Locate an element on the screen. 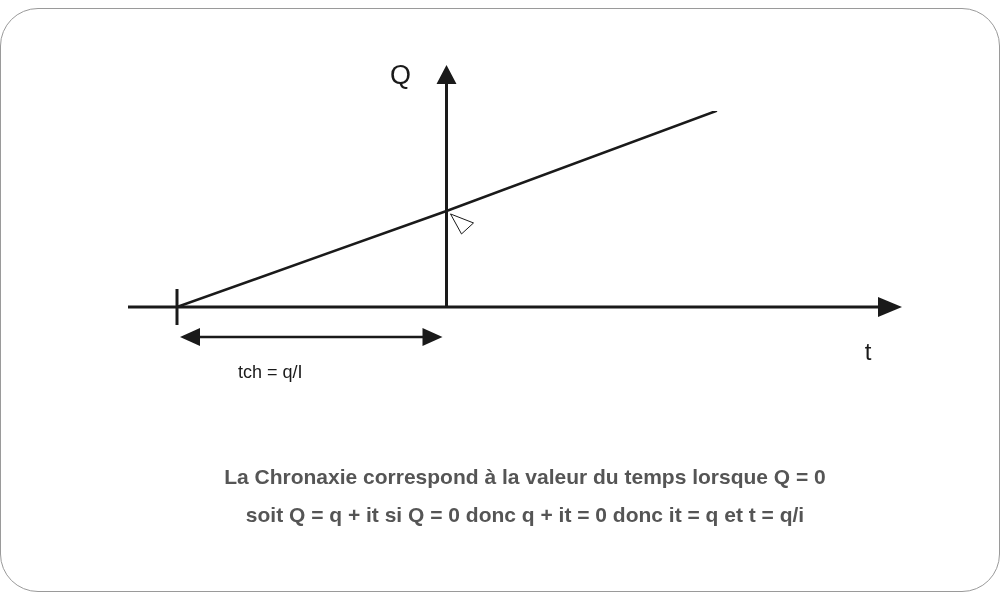  text: tch = q/I is located at coordinates (270, 372).